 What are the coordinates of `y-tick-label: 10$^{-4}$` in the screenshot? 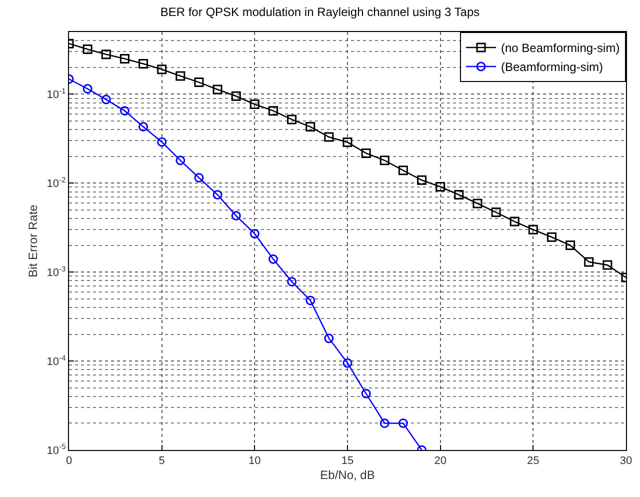 It's located at (56, 360).